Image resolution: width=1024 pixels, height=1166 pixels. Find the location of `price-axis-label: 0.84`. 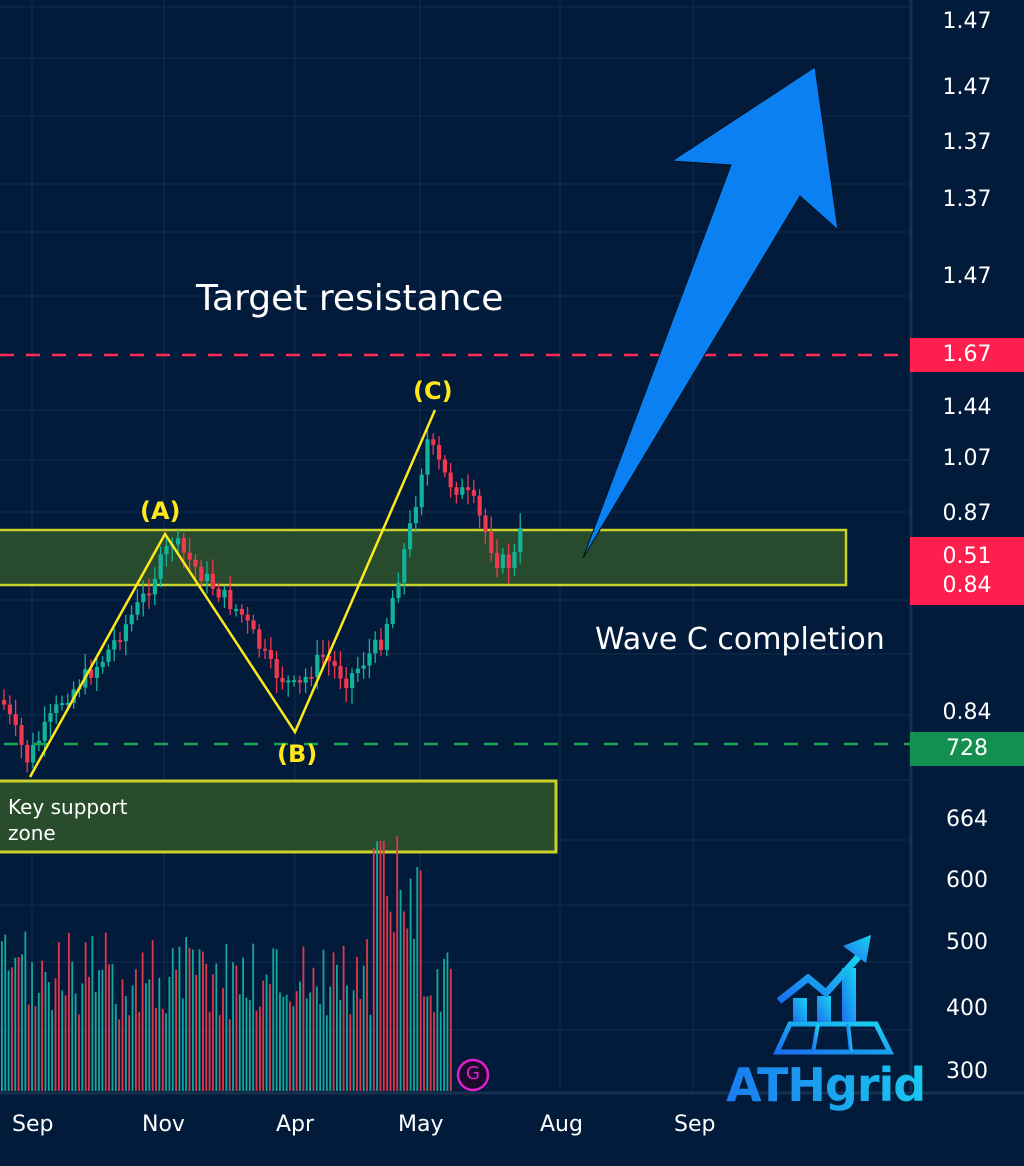

price-axis-label: 0.84 is located at coordinates (967, 712).